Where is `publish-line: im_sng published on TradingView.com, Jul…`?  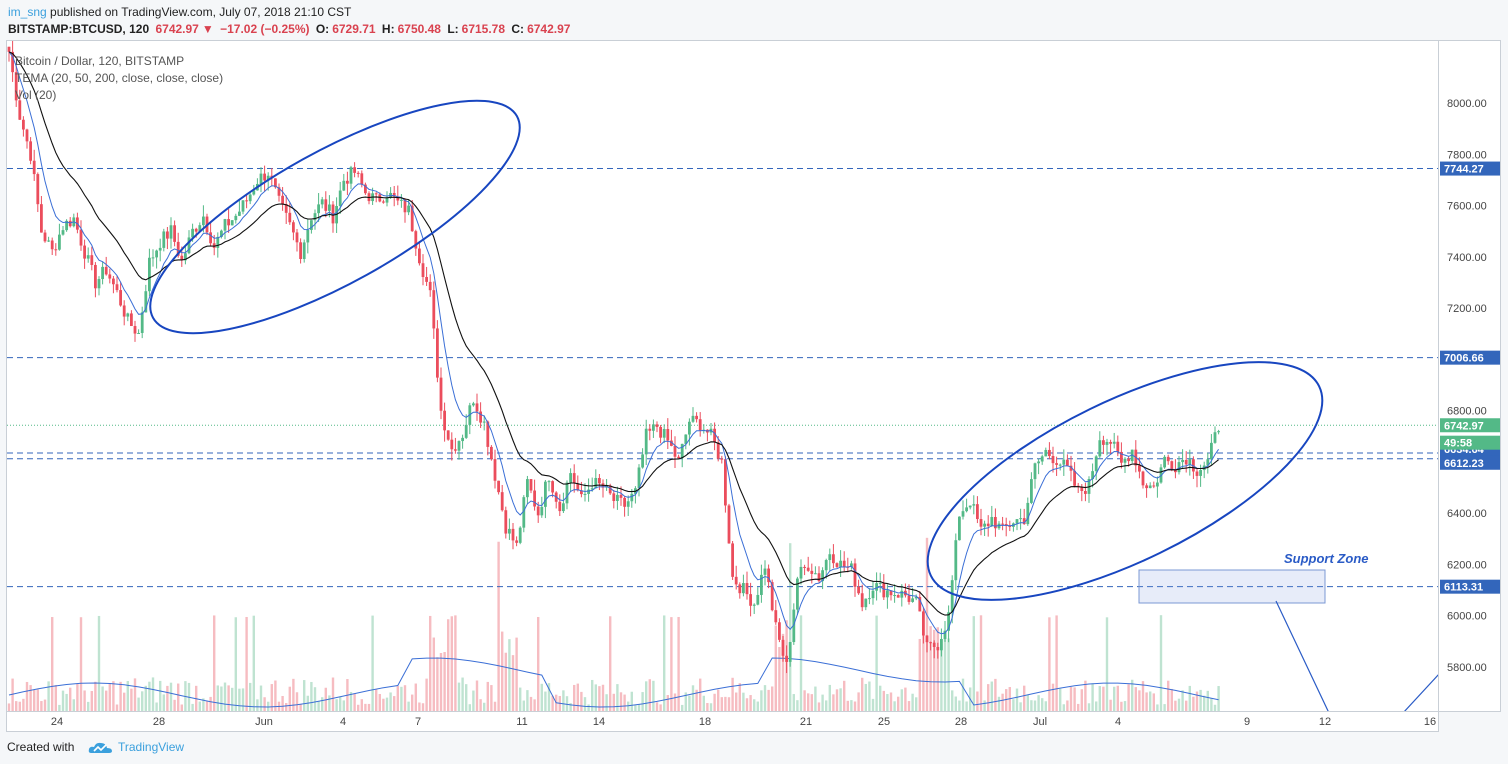
publish-line: im_sng published on TradingView.com, Jul… is located at coordinates (179, 12).